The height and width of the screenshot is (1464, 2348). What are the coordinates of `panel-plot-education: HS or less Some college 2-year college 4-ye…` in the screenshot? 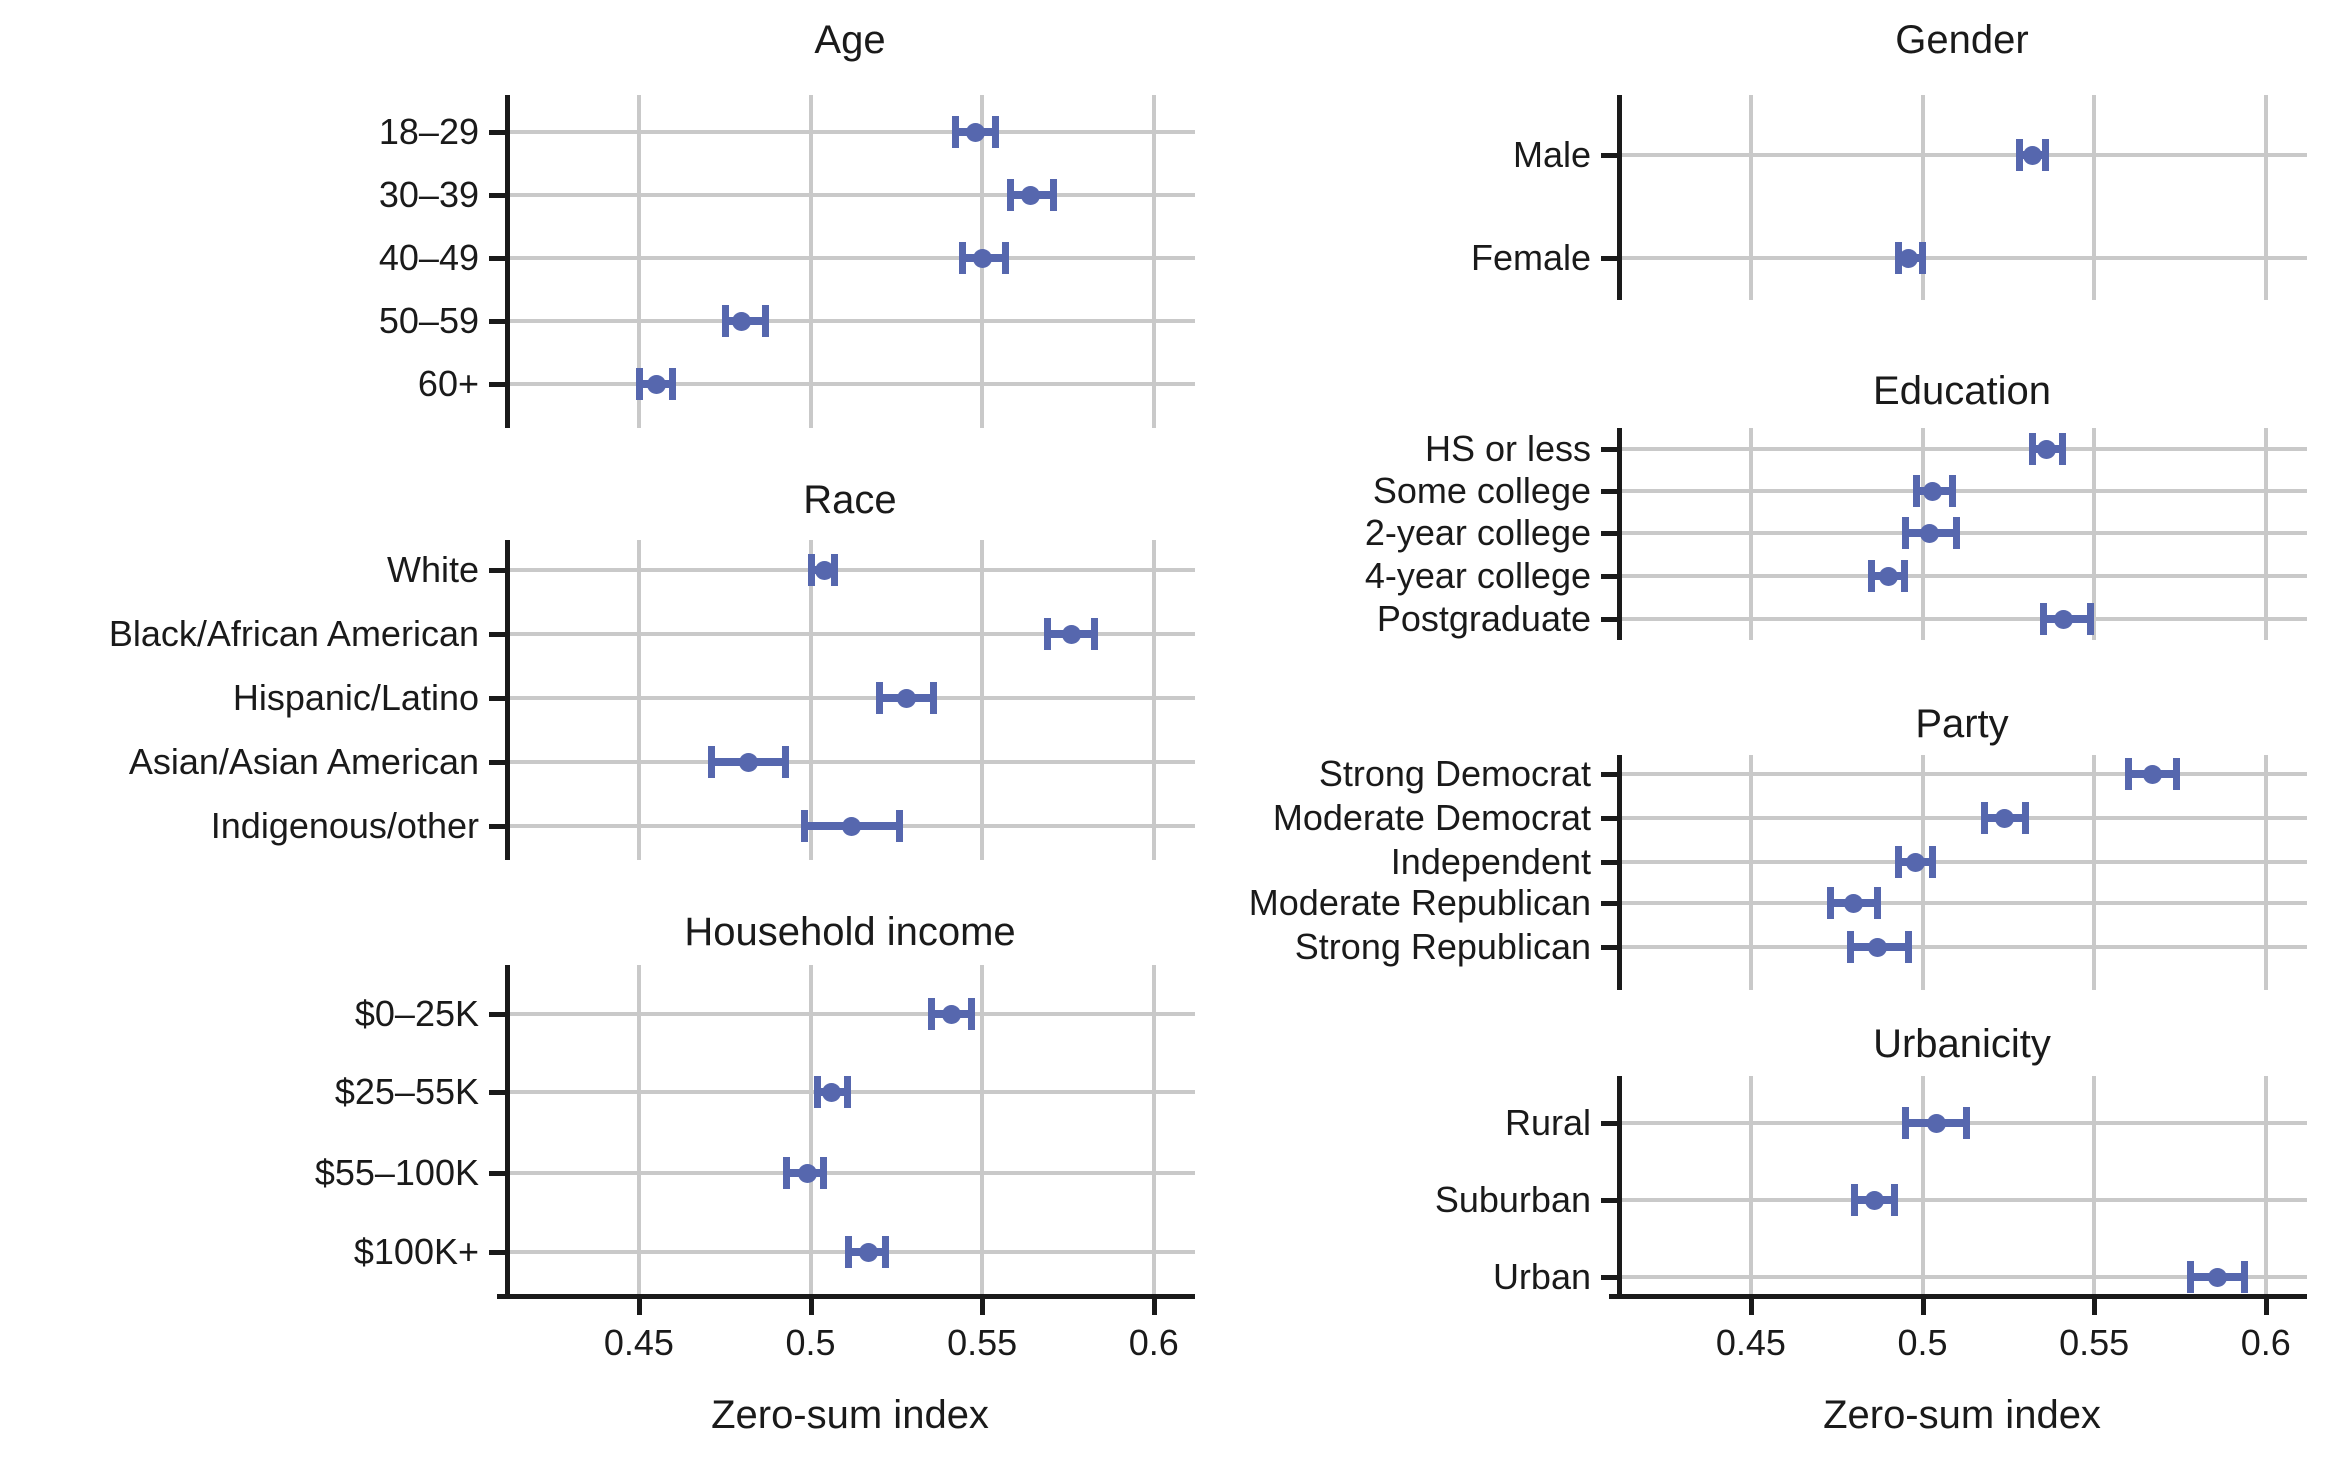 It's located at (1836, 534).